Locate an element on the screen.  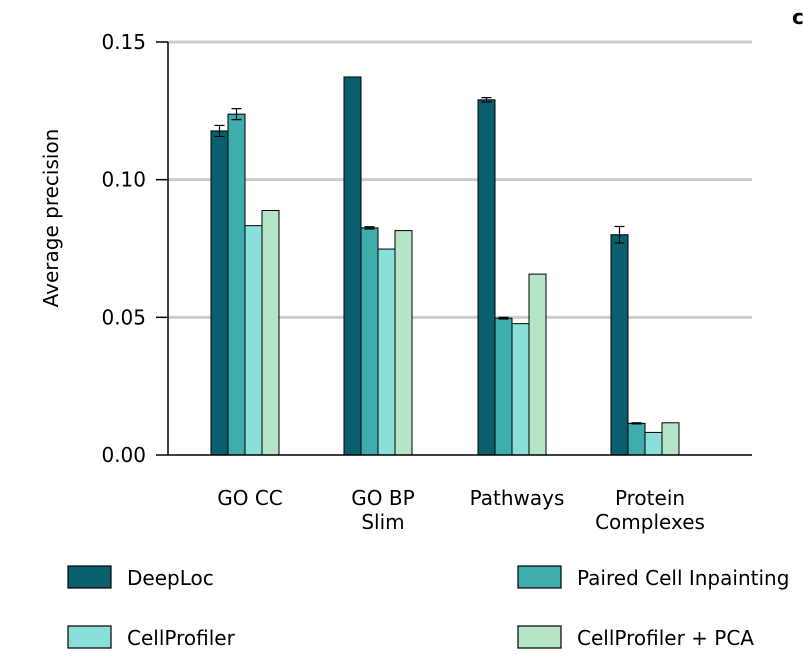
legend-label: CellProfiler + PCA is located at coordinates (665, 638).